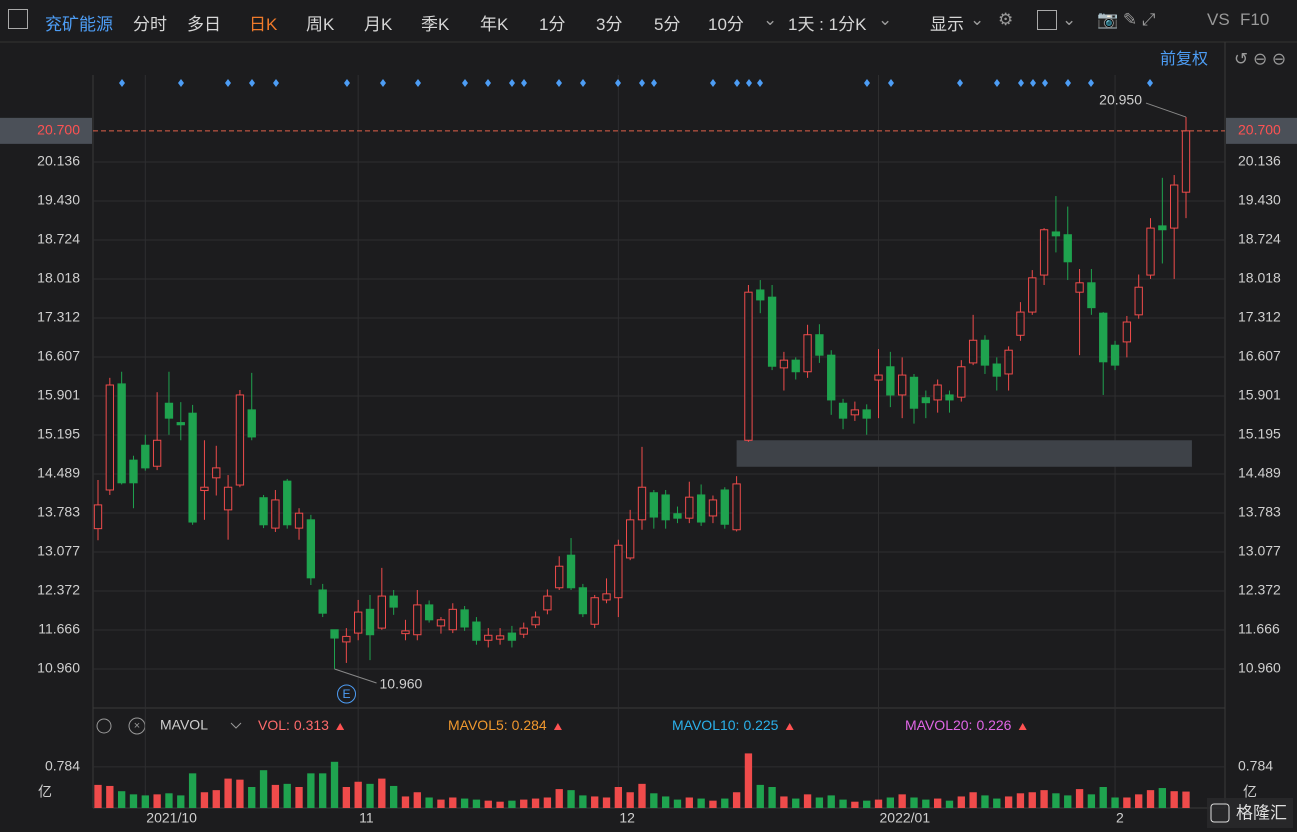 This screenshot has height=832, width=1297. Describe the element at coordinates (1184, 59) in the screenshot. I see `adjust-mode: 前复权` at that location.